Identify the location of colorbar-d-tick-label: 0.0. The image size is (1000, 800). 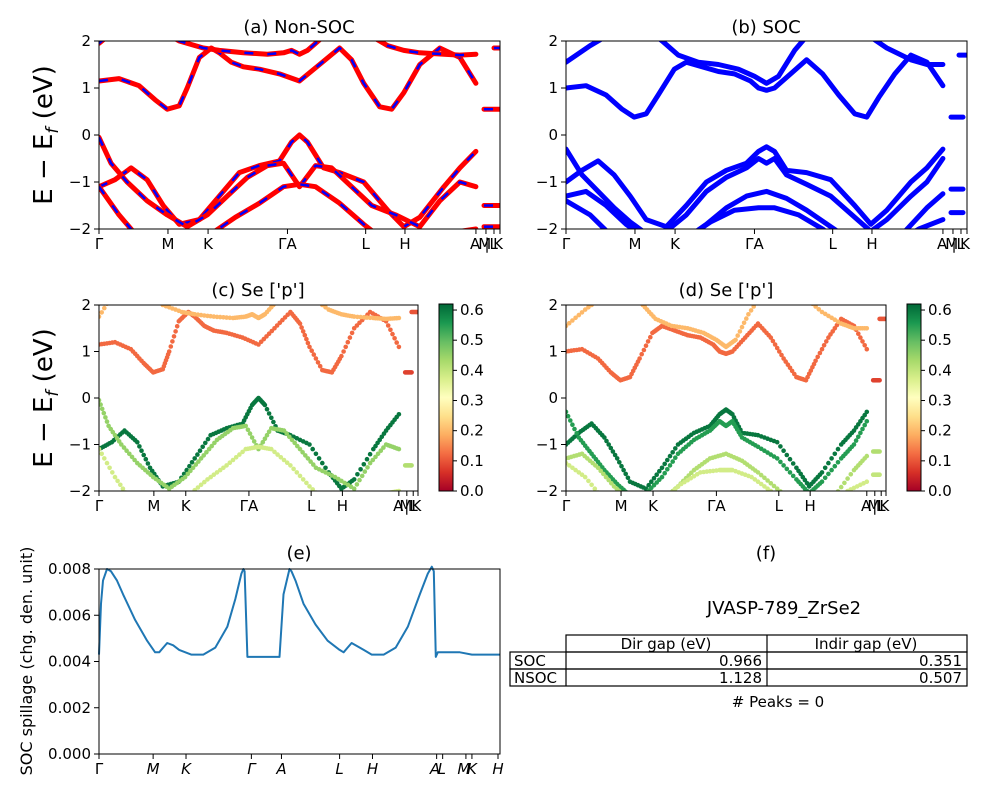
(940, 491).